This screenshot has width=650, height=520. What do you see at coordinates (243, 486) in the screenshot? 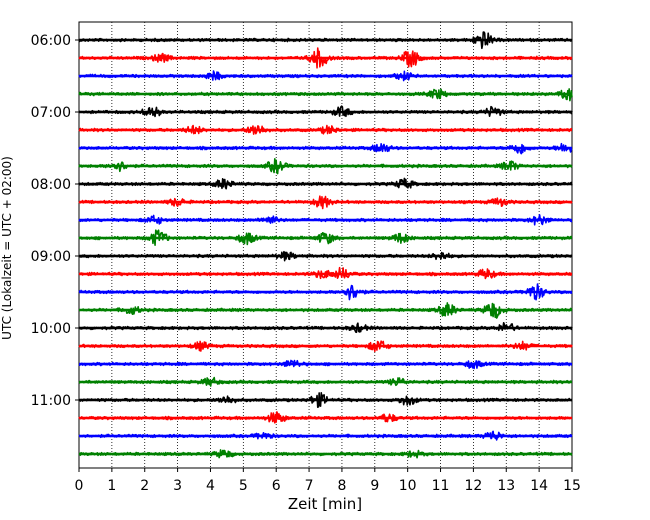
I see `x-tick-label: 5` at bounding box center [243, 486].